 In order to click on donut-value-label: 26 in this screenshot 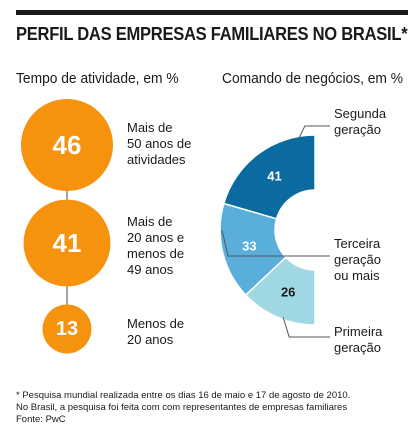, I will do `click(288, 291)`.